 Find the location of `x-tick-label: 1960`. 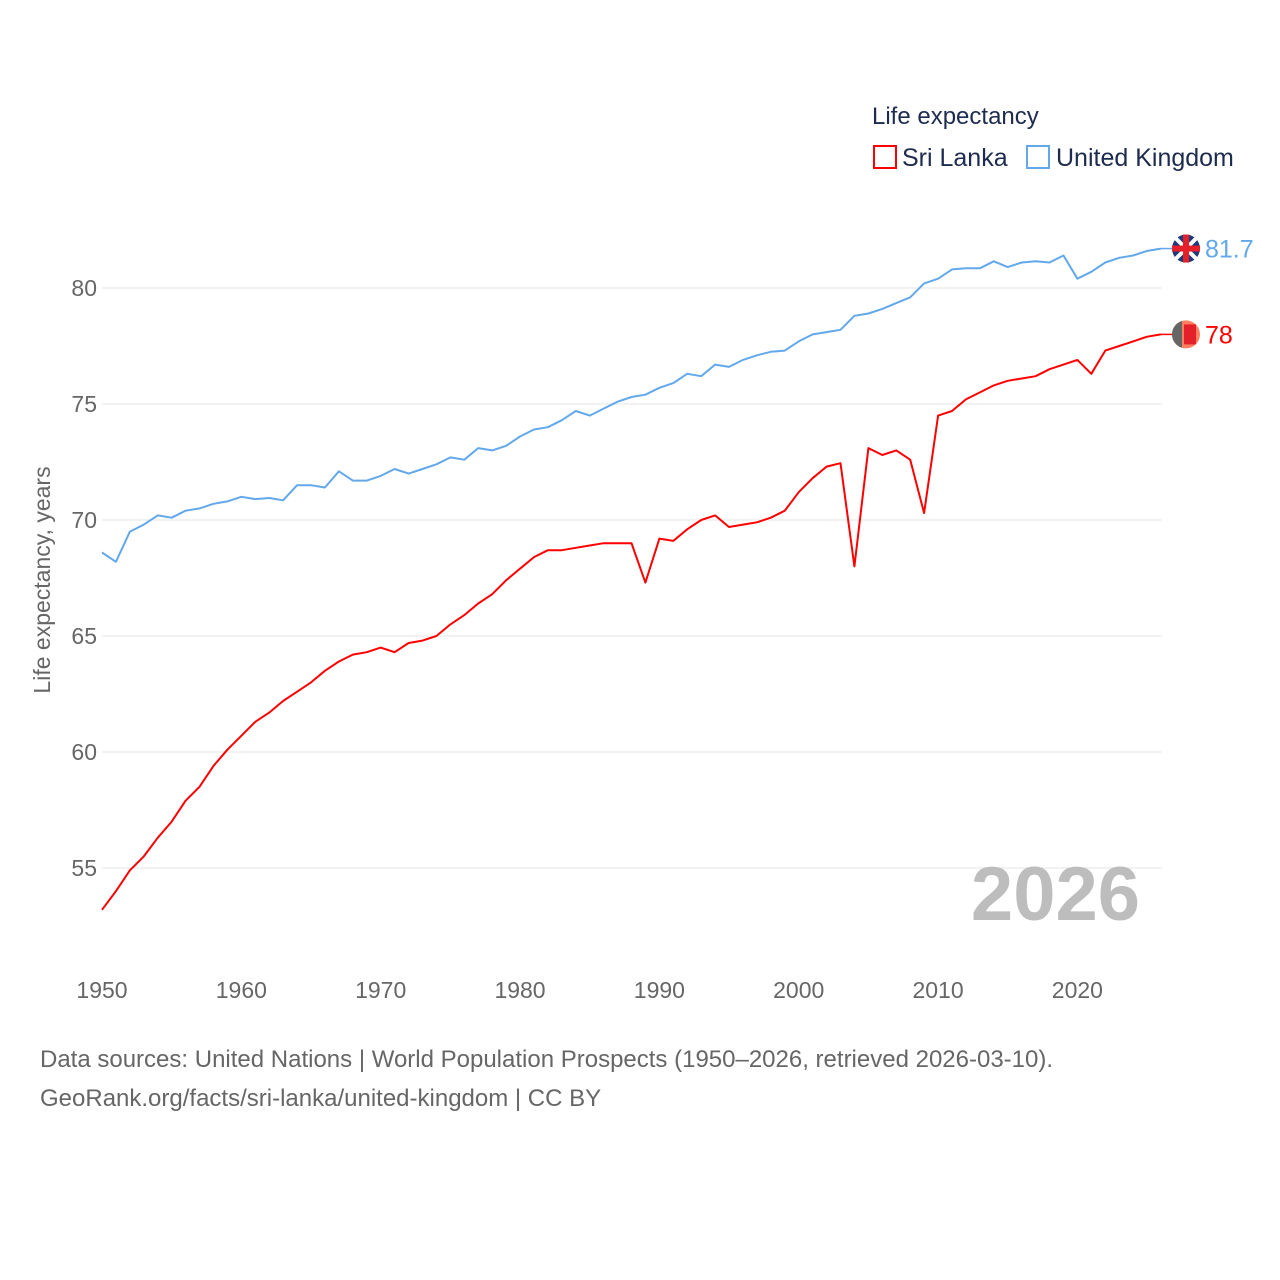

x-tick-label: 1960 is located at coordinates (241, 990).